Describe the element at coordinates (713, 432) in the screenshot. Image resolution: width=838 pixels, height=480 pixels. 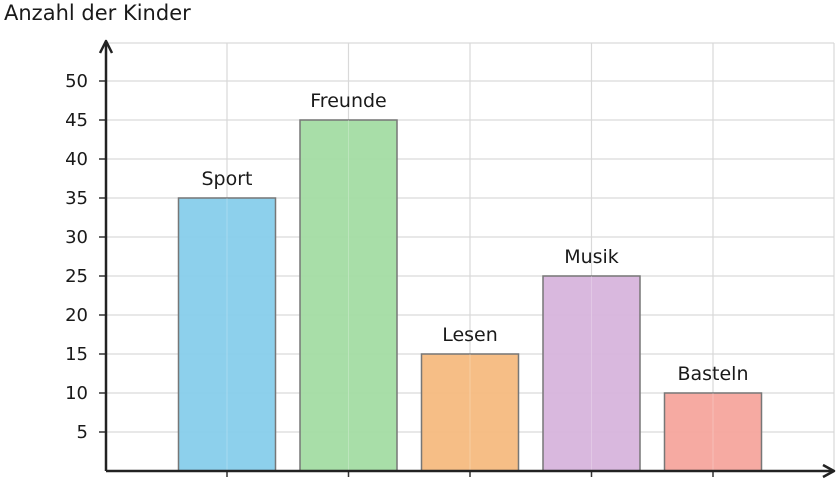
I see `bar-basteln` at that location.